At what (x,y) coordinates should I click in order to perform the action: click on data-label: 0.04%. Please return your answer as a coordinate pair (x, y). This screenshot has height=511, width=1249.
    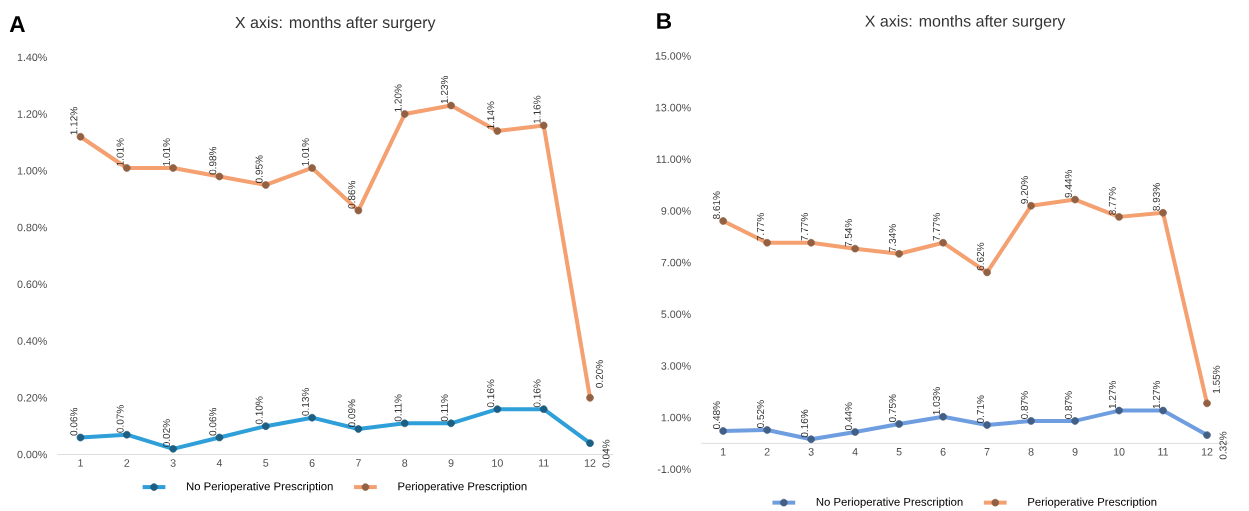
    Looking at the image, I should click on (606, 454).